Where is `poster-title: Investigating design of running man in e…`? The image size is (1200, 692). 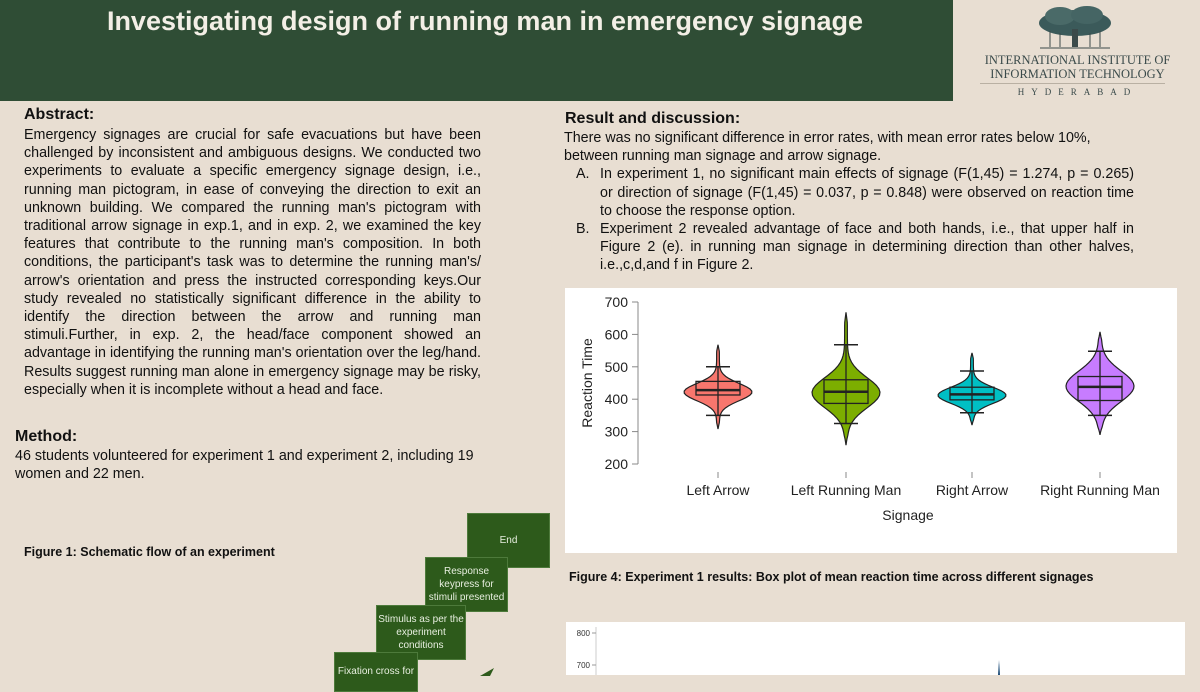
poster-title: Investigating design of running man in e… is located at coordinates (485, 21).